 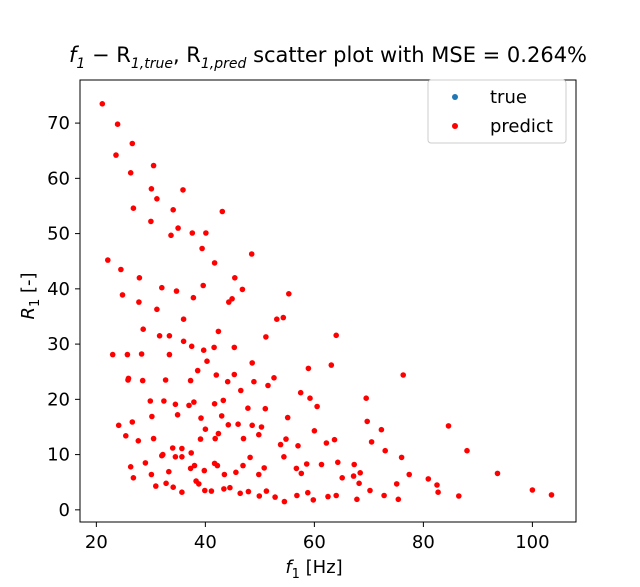 What do you see at coordinates (58, 289) in the screenshot?
I see `y-tick-label-40: 40` at bounding box center [58, 289].